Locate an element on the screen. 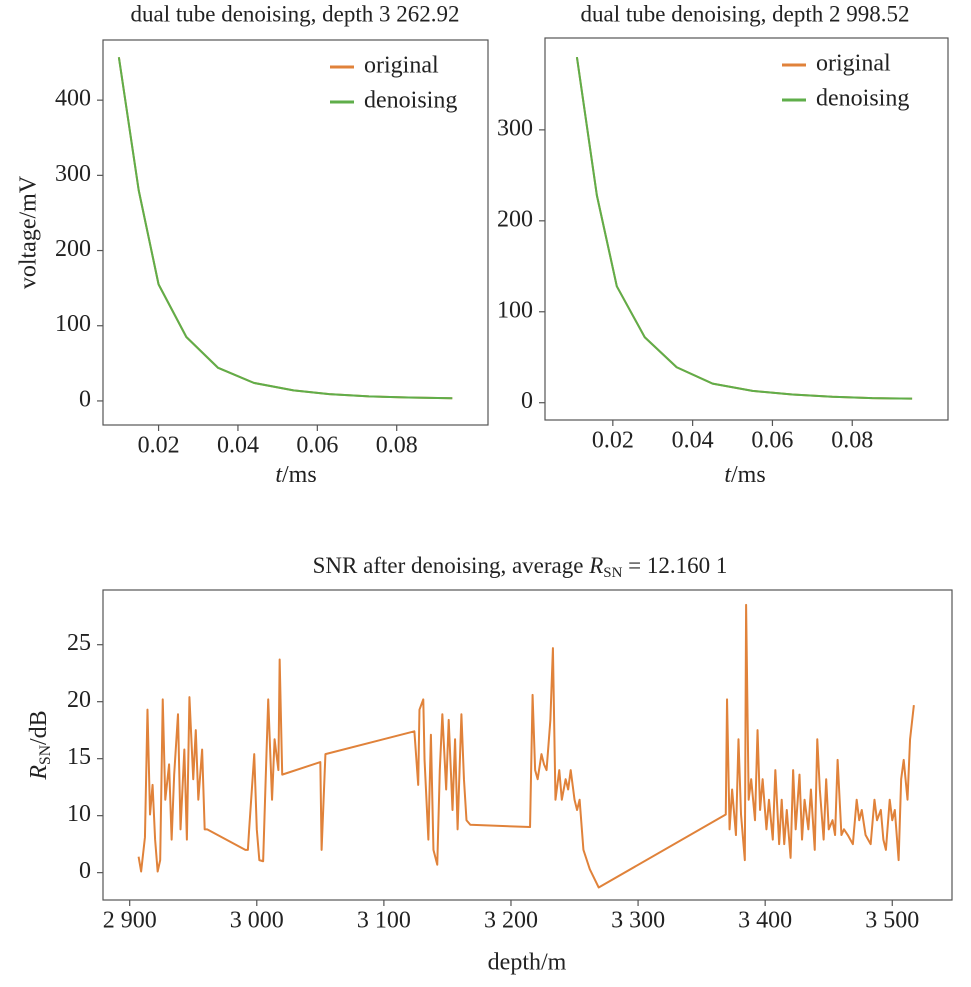  y-axis-label-part: SN is located at coordinates (45, 755).